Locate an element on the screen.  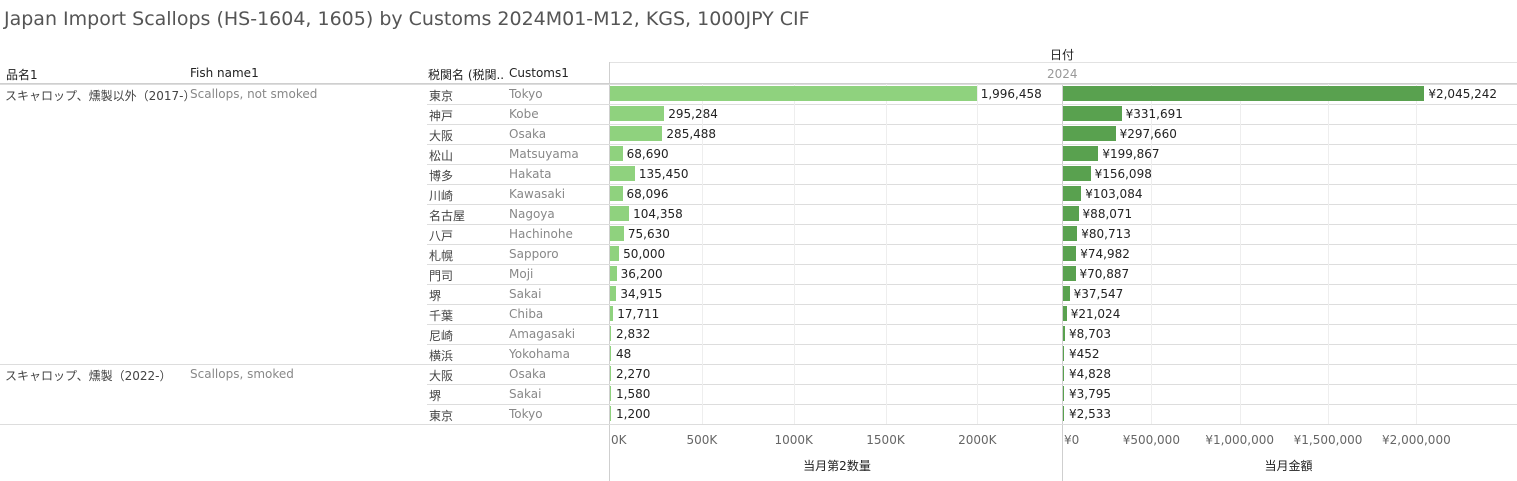
customs-name-jp: 尼崎 is located at coordinates (441, 336).